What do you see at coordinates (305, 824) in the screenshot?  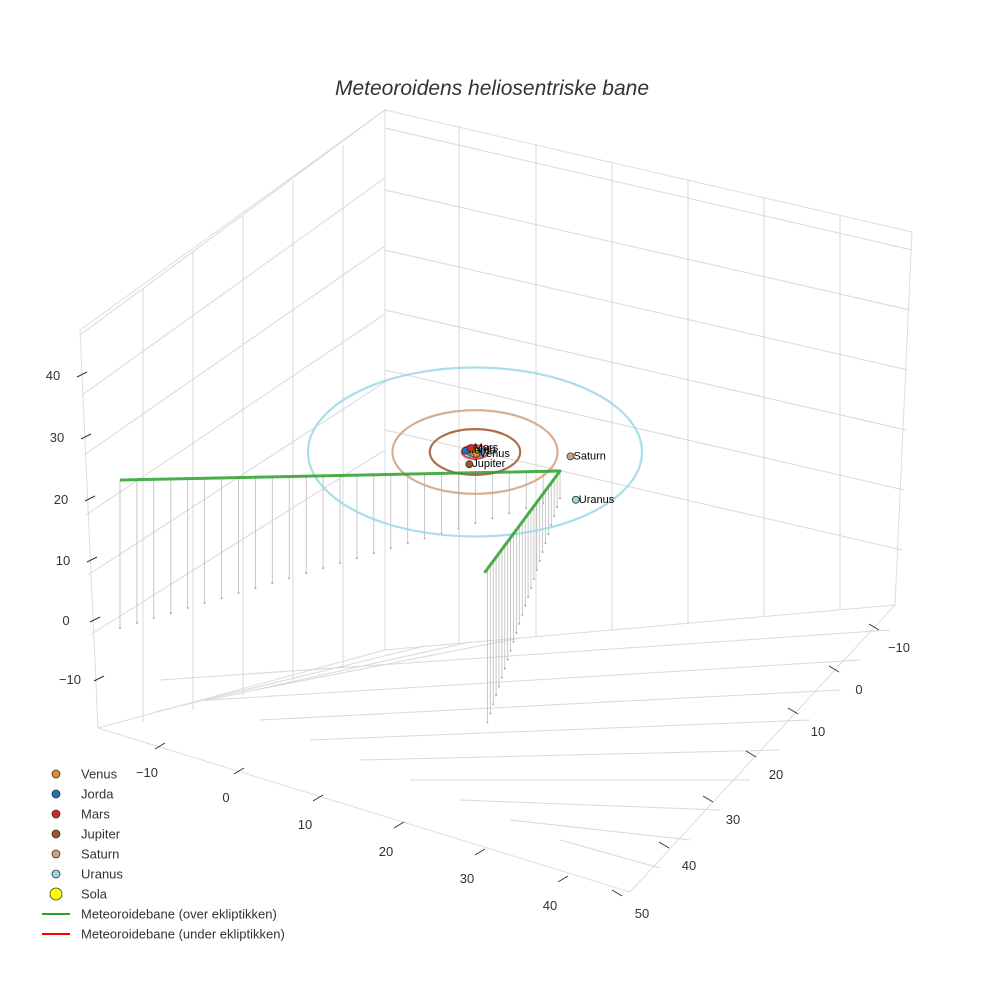 I see `y-tick-label: 10` at bounding box center [305, 824].